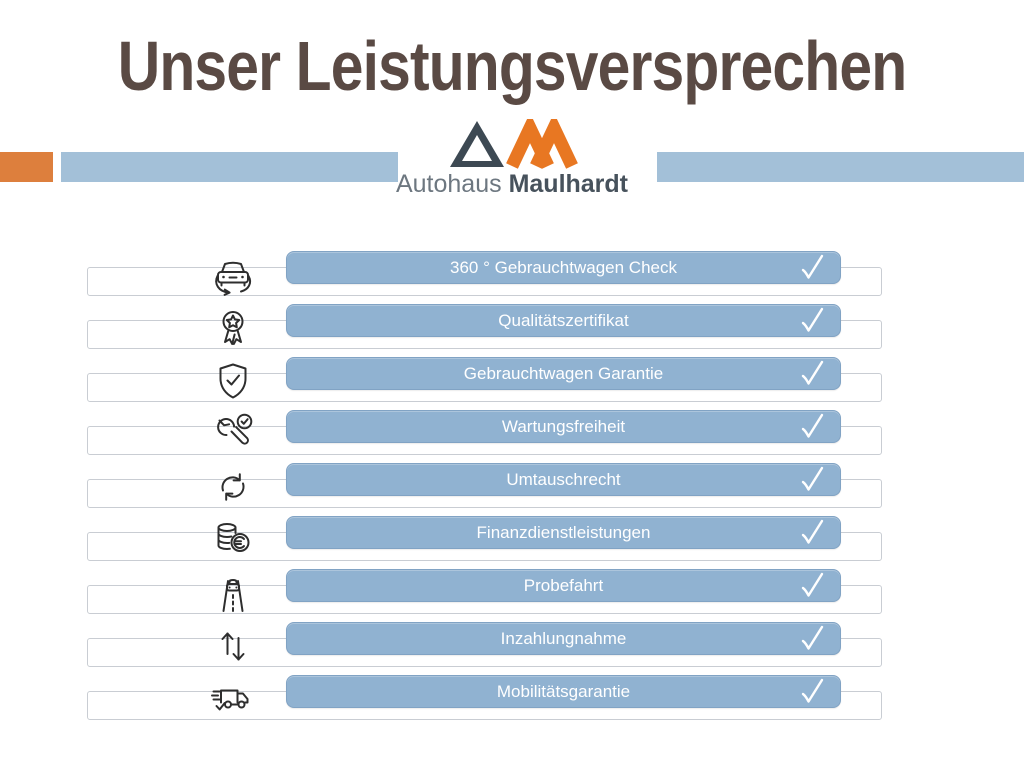 The height and width of the screenshot is (768, 1024). Describe the element at coordinates (233, 381) in the screenshot. I see `shield-check-icon` at that location.